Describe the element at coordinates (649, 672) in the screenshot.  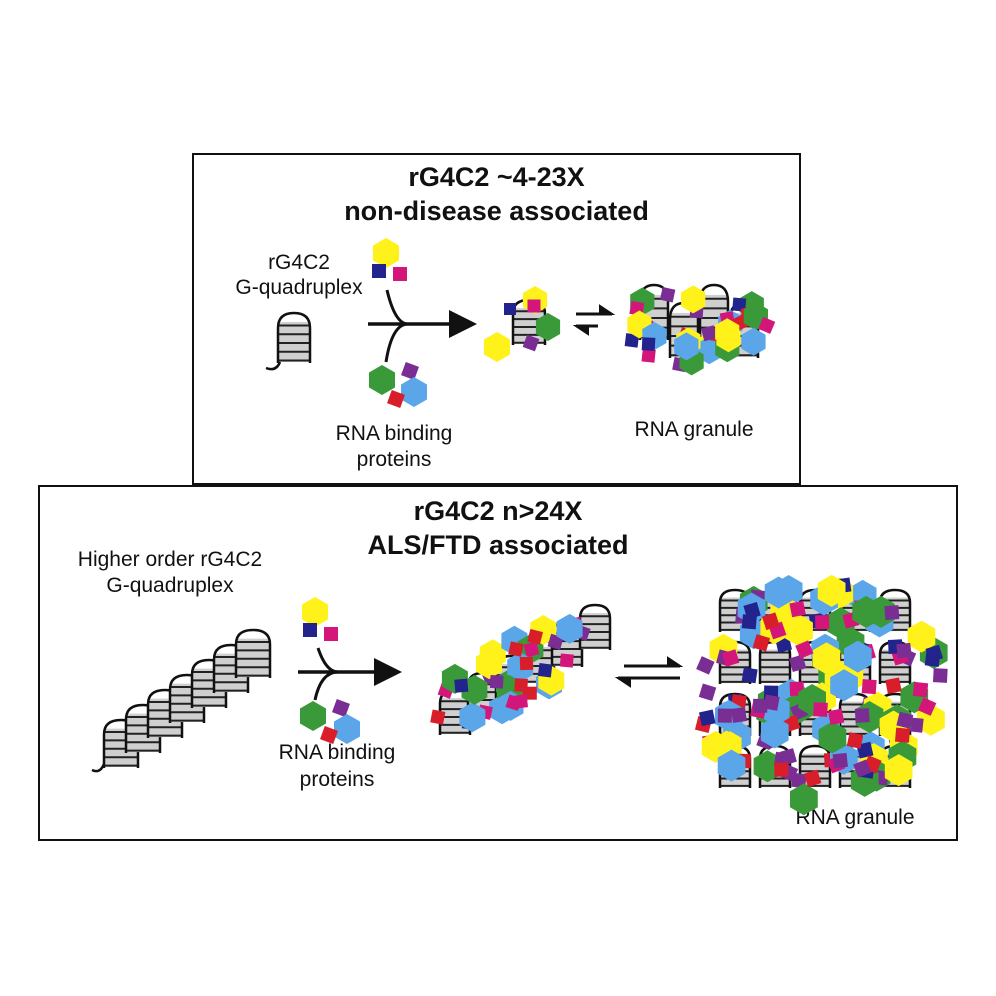
I see `equilibrium-arrows-bottom` at that location.